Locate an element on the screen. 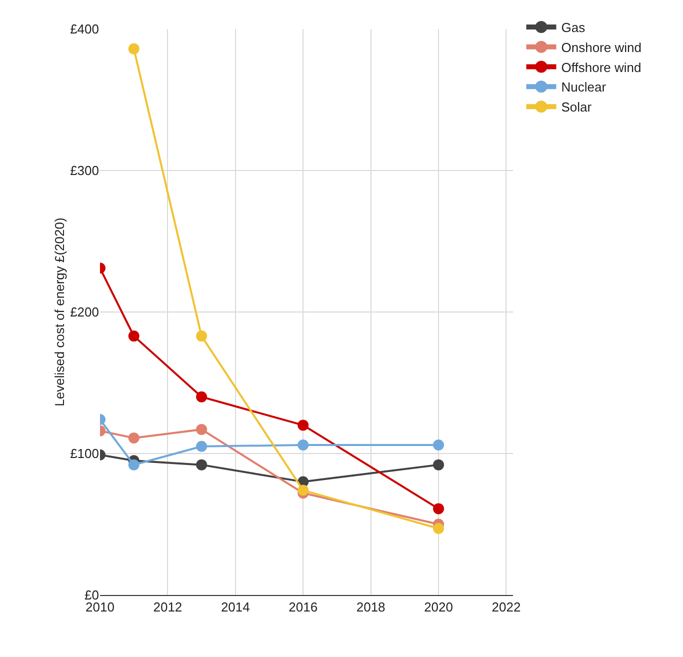 Image resolution: width=683 pixels, height=657 pixels. x-tick-label: 2018 is located at coordinates (371, 607).